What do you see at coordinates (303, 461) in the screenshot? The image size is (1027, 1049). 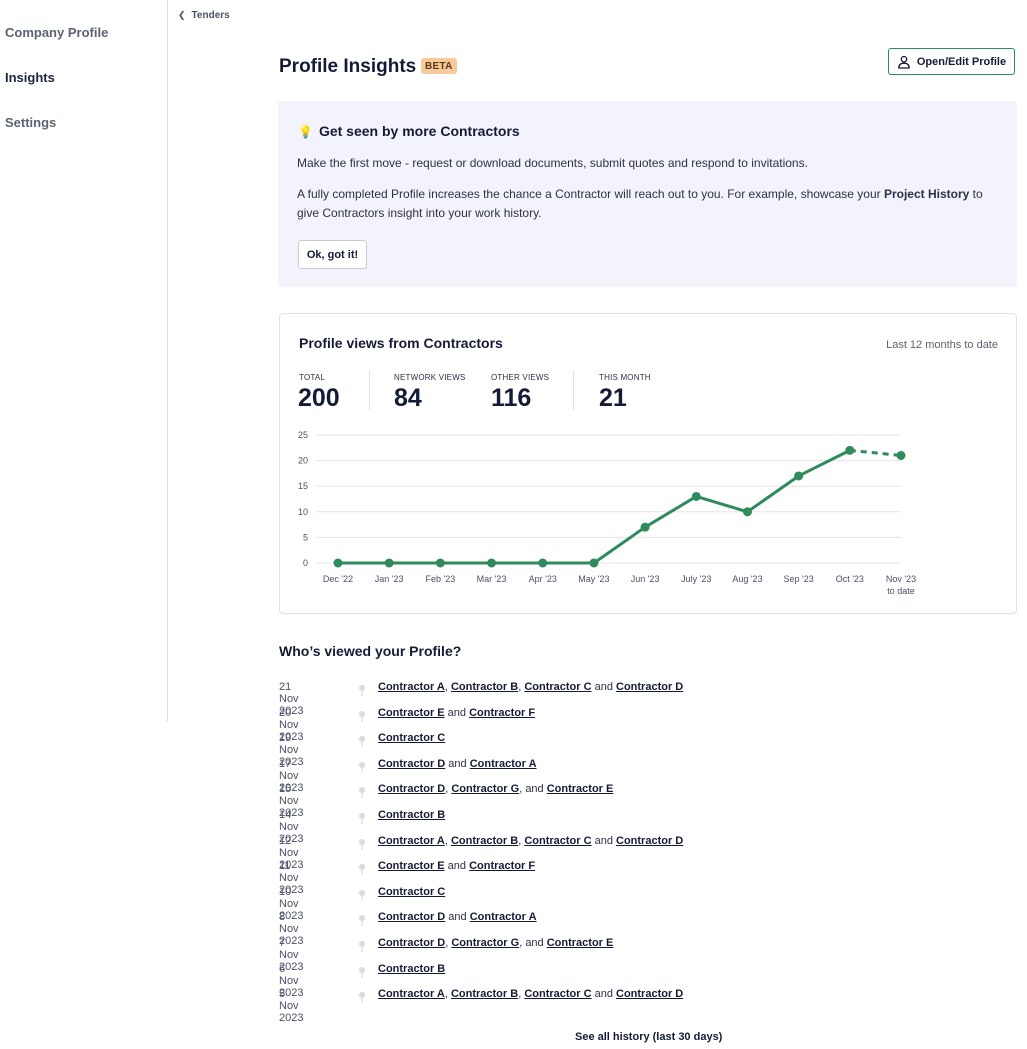 I see `y-tick-label: 20` at bounding box center [303, 461].